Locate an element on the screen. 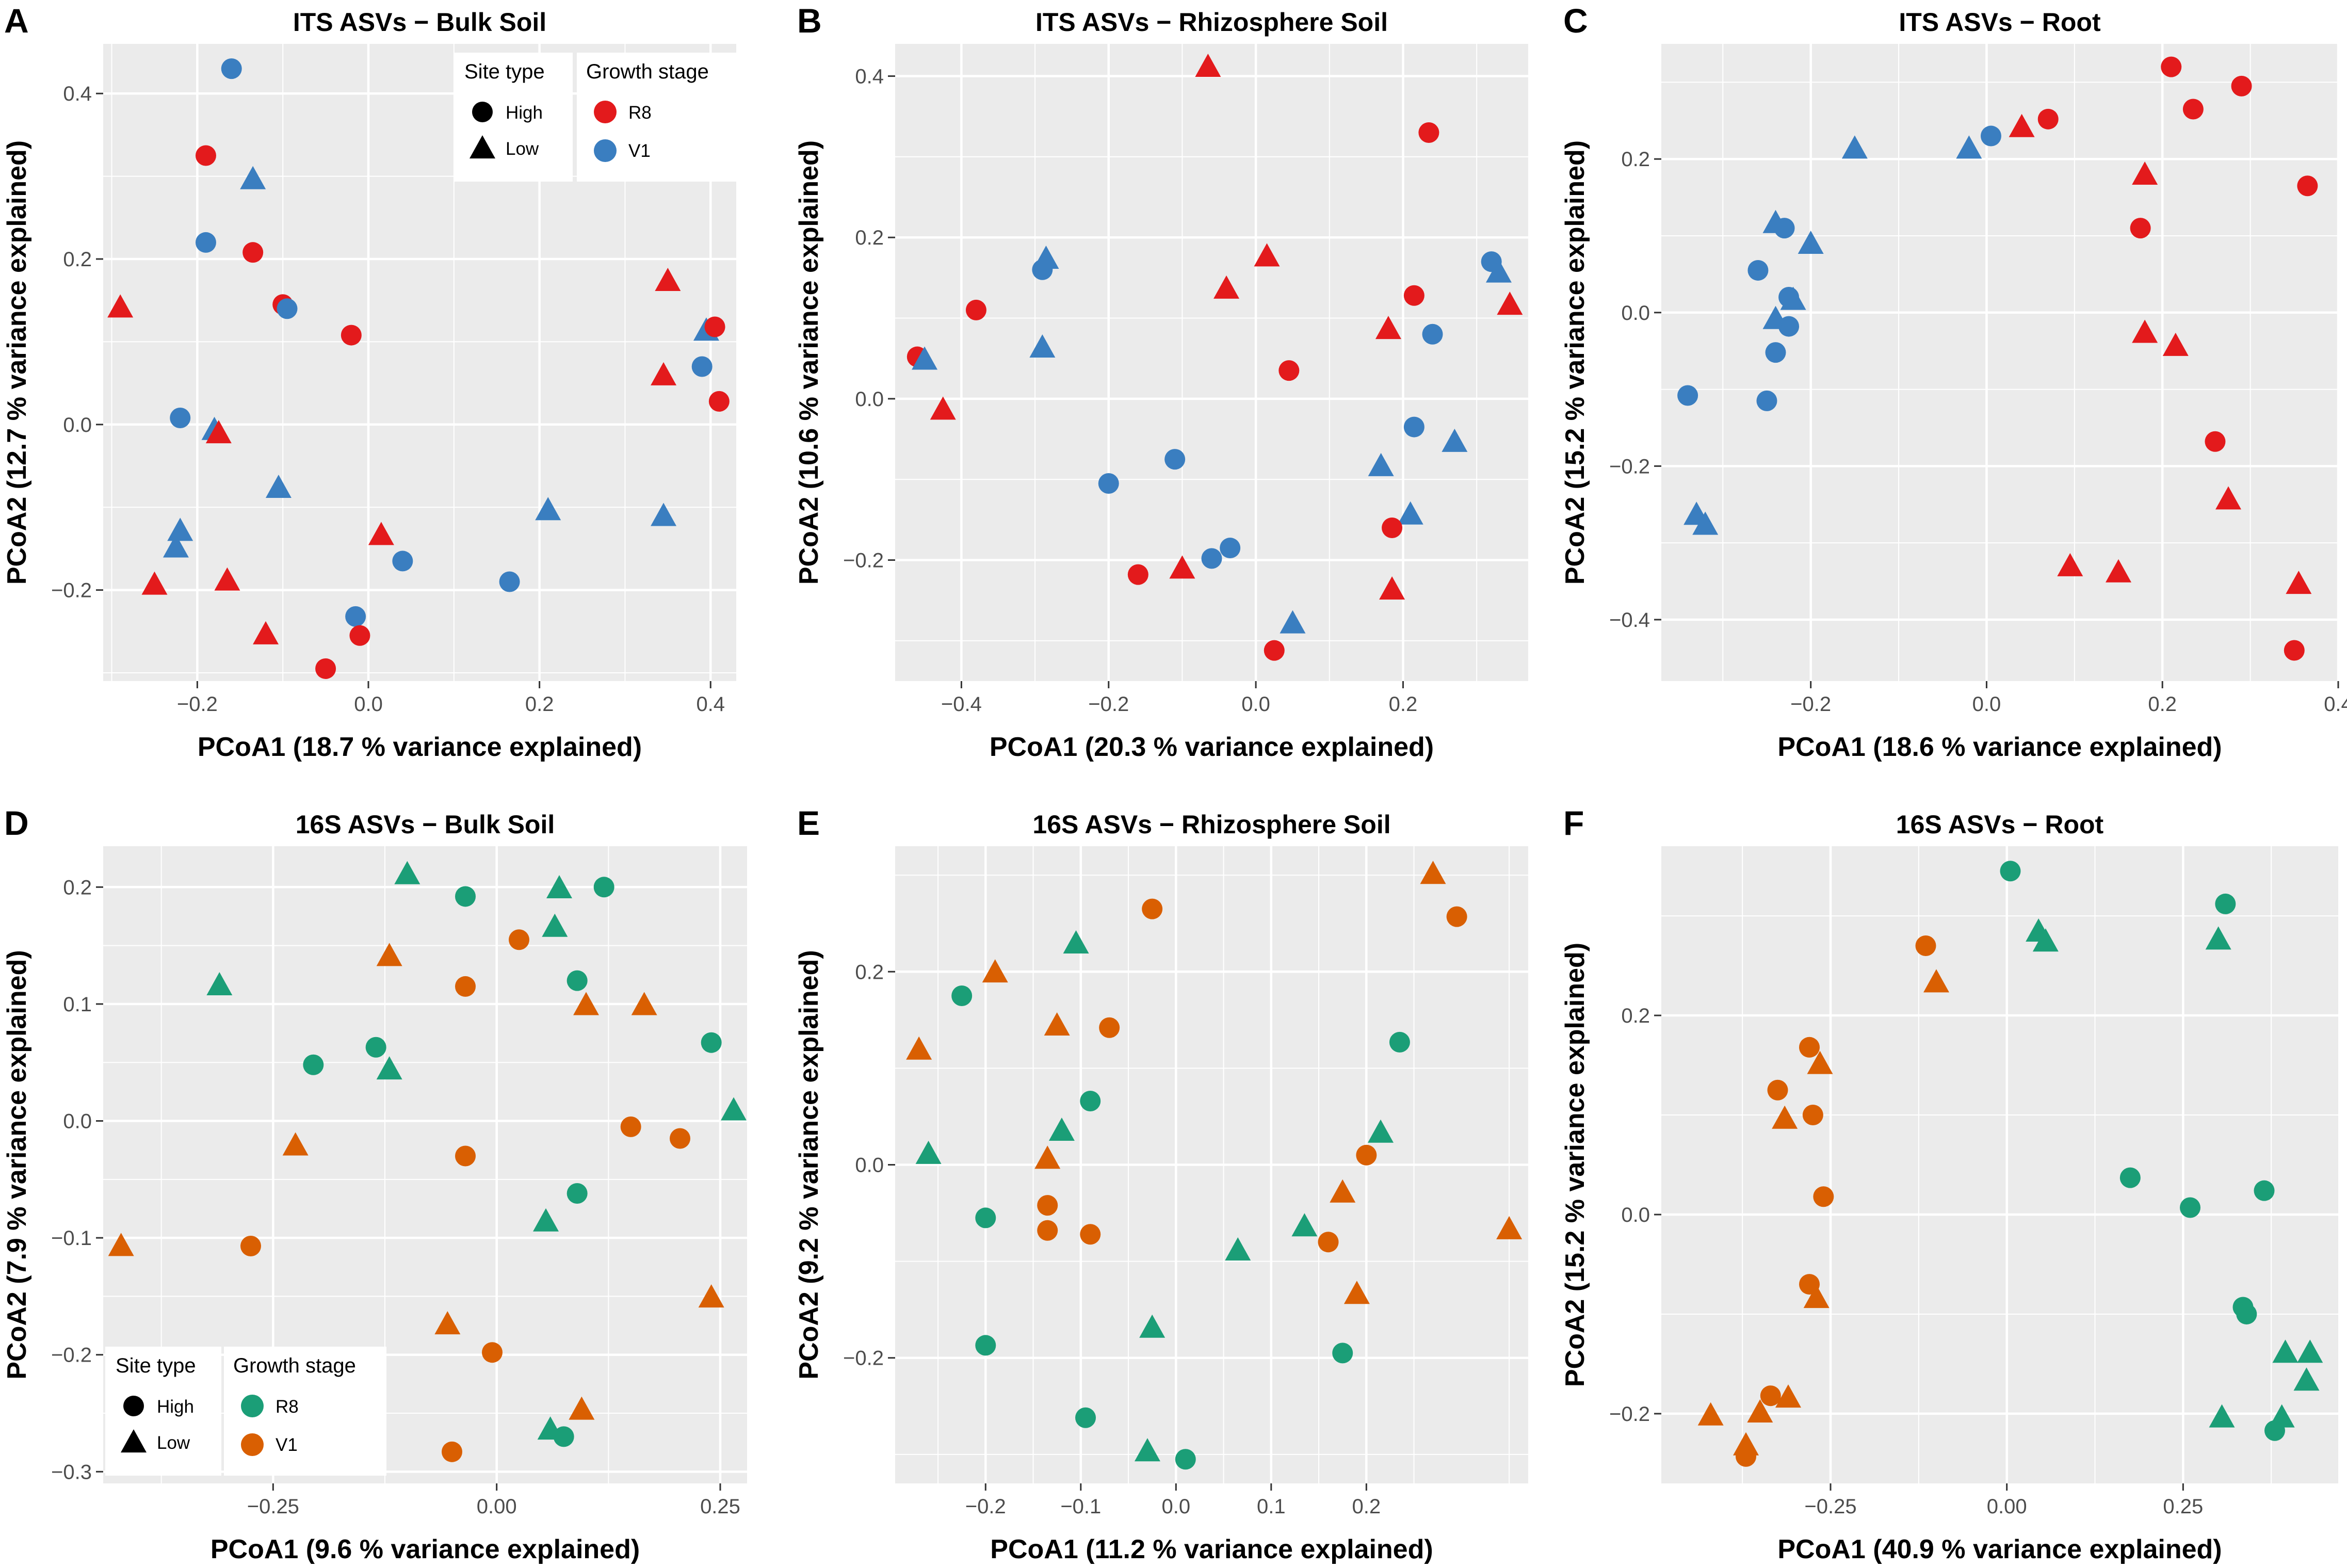 The width and height of the screenshot is (2347, 1568). y-tick-label: 0.1 is located at coordinates (77, 1004).